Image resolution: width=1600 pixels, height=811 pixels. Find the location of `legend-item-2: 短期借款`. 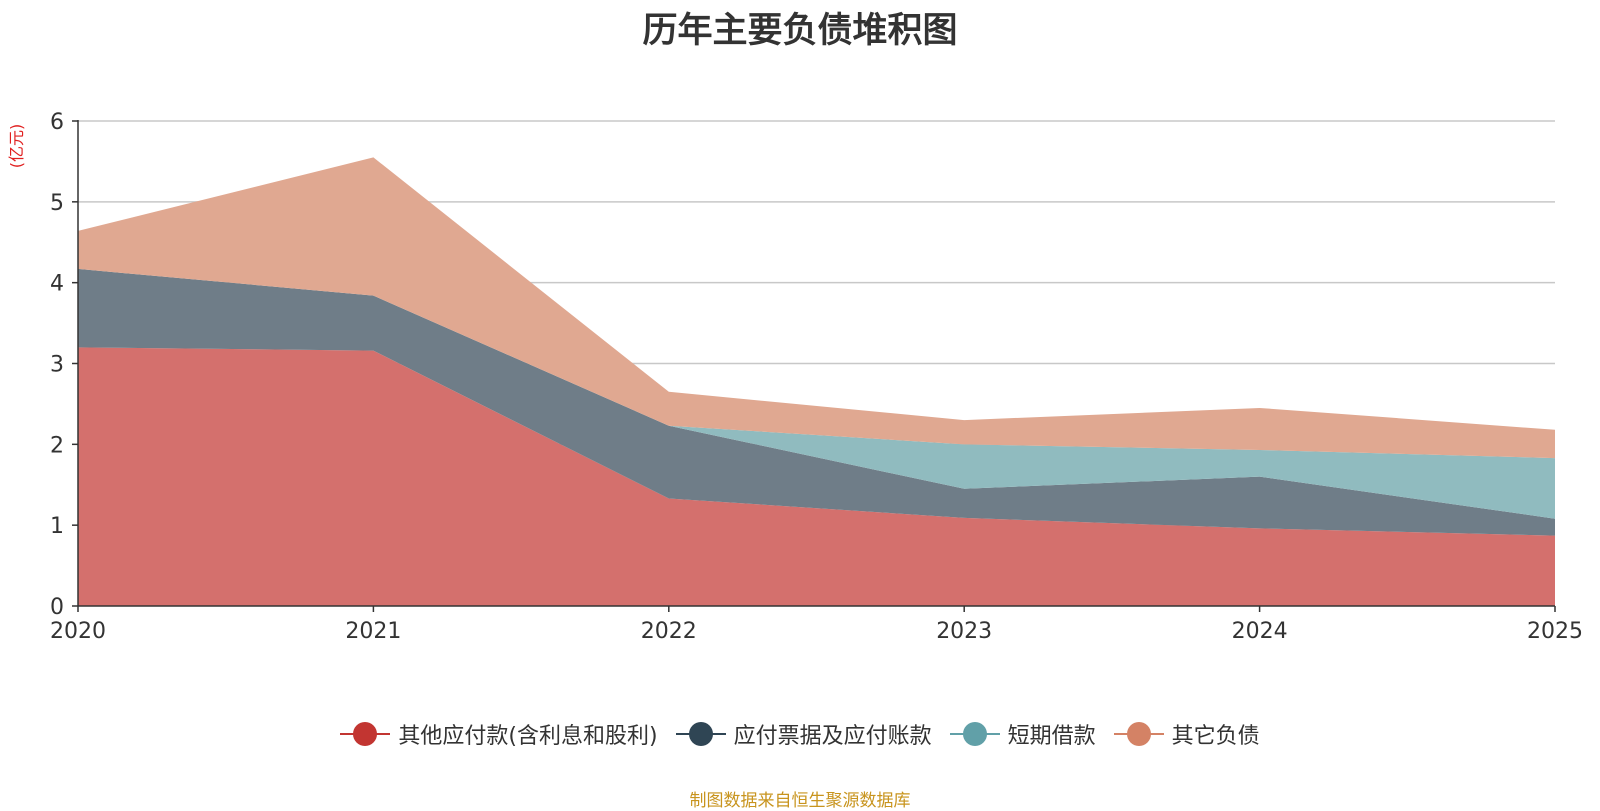

legend-item-2: 短期借款 is located at coordinates (1022, 734).